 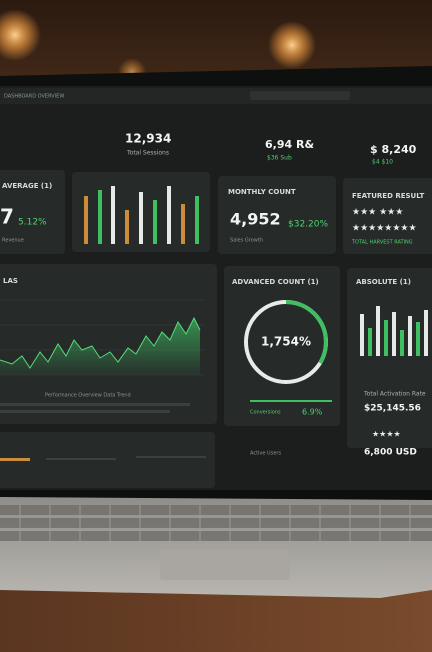 I want to click on card-note: Performance Overview Data Trend, so click(x=88, y=396).